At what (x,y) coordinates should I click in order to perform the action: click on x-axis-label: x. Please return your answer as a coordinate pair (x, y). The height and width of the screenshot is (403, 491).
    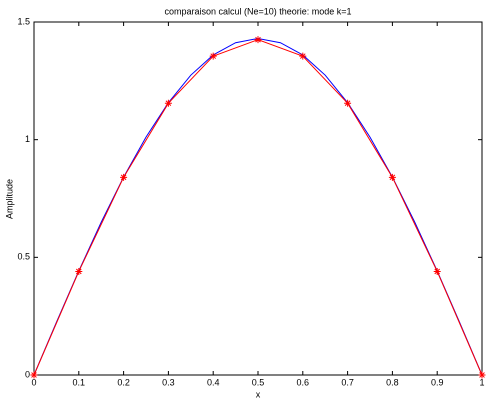
    Looking at the image, I should click on (258, 394).